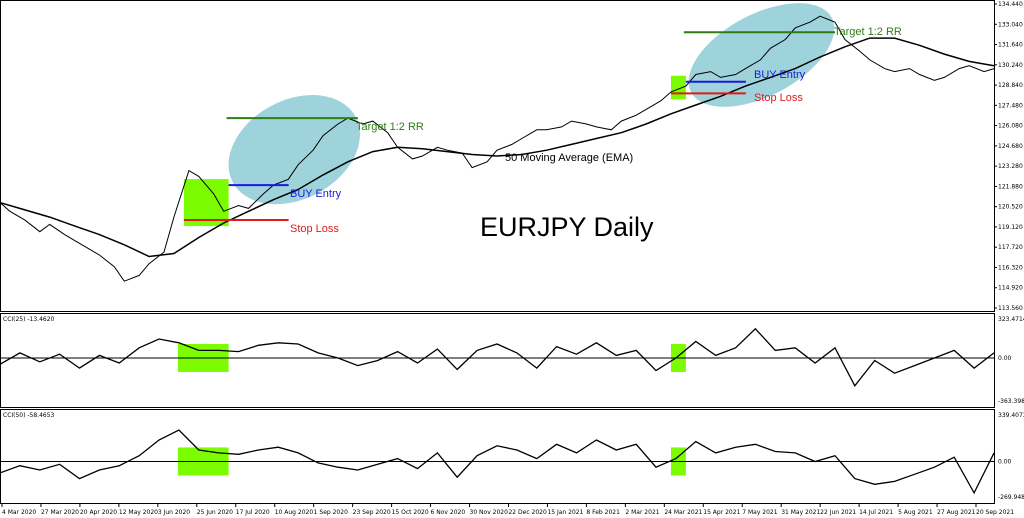 This screenshot has height=518, width=1024. Describe the element at coordinates (780, 75) in the screenshot. I see `buy-entry-label-2: BUY Entry` at that location.